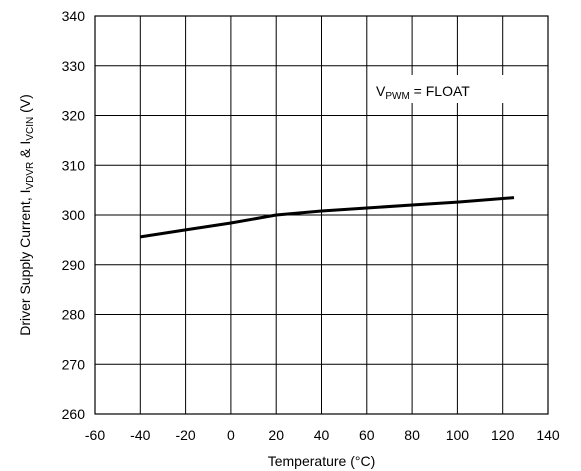 This screenshot has height=471, width=581. I want to click on x-tick-label: 120, so click(503, 435).